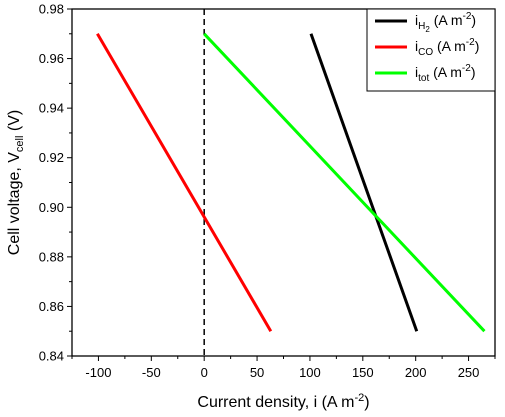  I want to click on legend-label-tot: itot (A m-2), so click(445, 73).